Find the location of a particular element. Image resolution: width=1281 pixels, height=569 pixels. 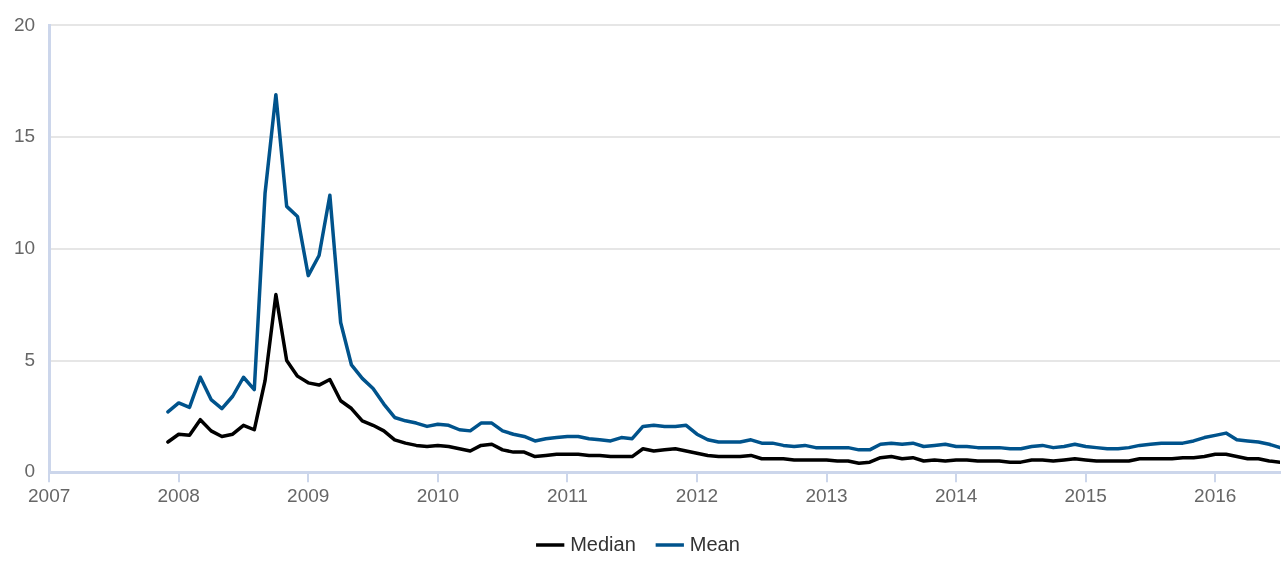

x-tick-label: 2010 is located at coordinates (437, 495).